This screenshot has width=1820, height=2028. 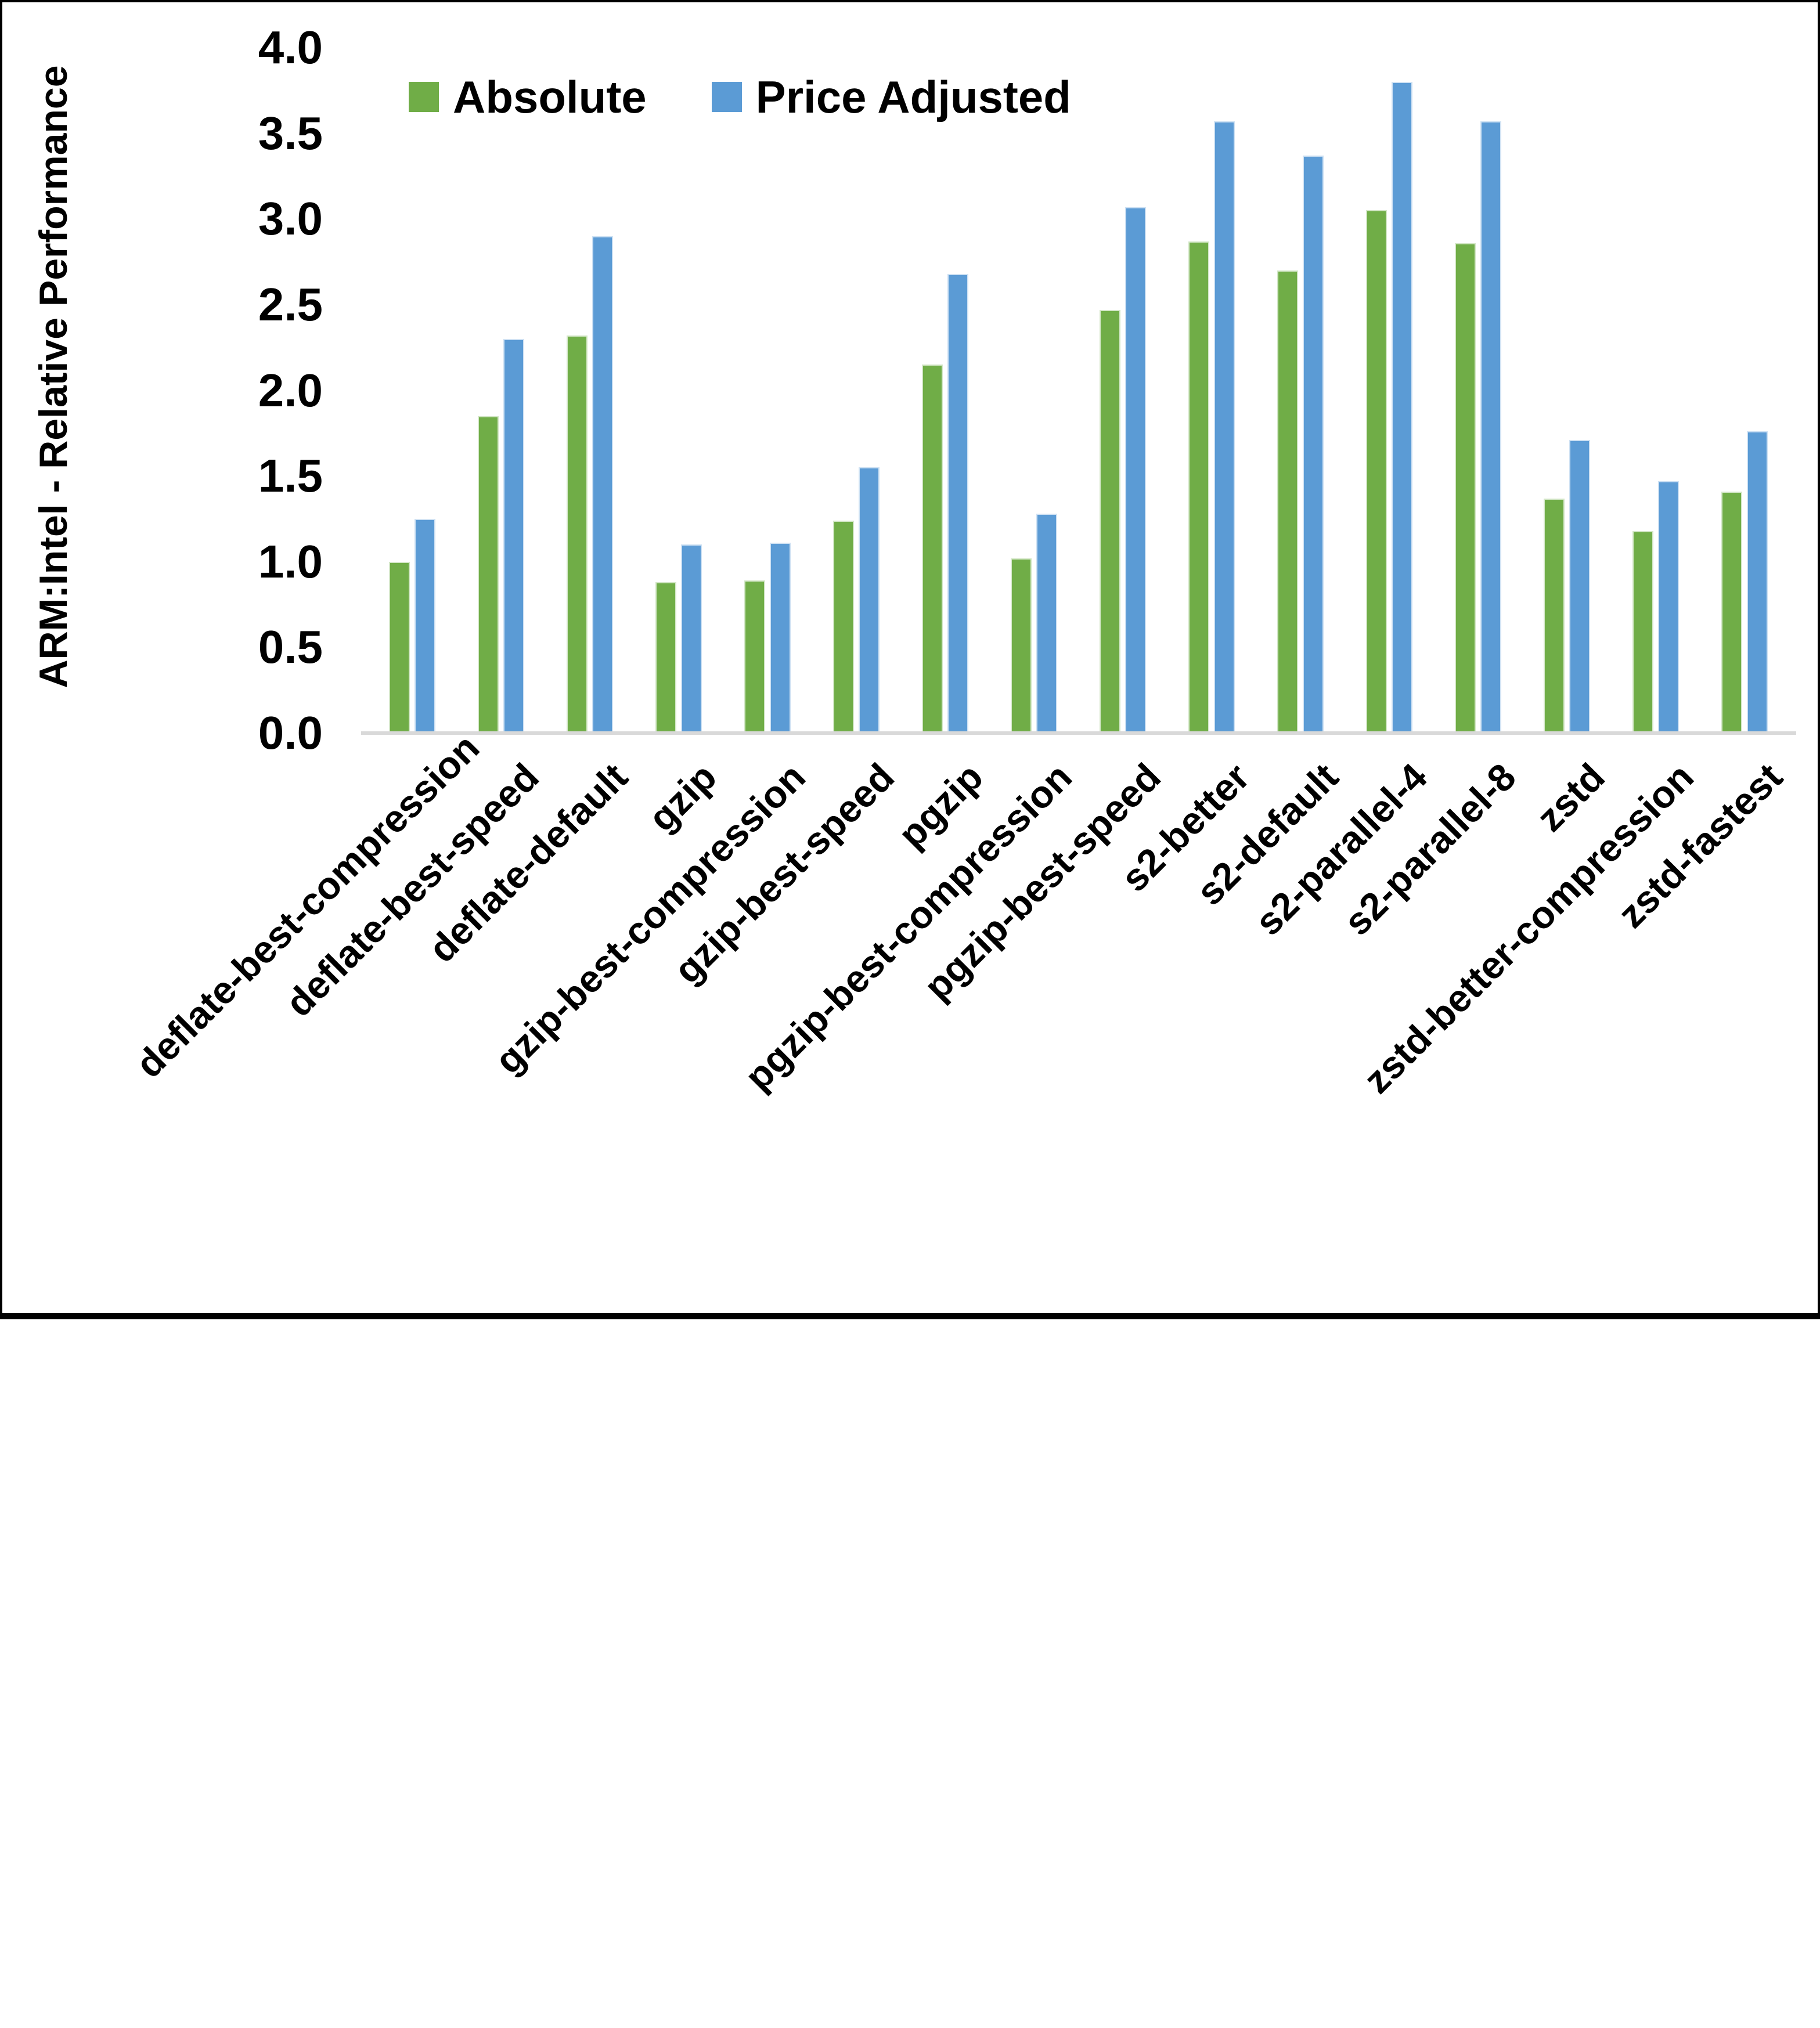 What do you see at coordinates (1642, 632) in the screenshot?
I see `bar-zstd-better-compression-absolute` at bounding box center [1642, 632].